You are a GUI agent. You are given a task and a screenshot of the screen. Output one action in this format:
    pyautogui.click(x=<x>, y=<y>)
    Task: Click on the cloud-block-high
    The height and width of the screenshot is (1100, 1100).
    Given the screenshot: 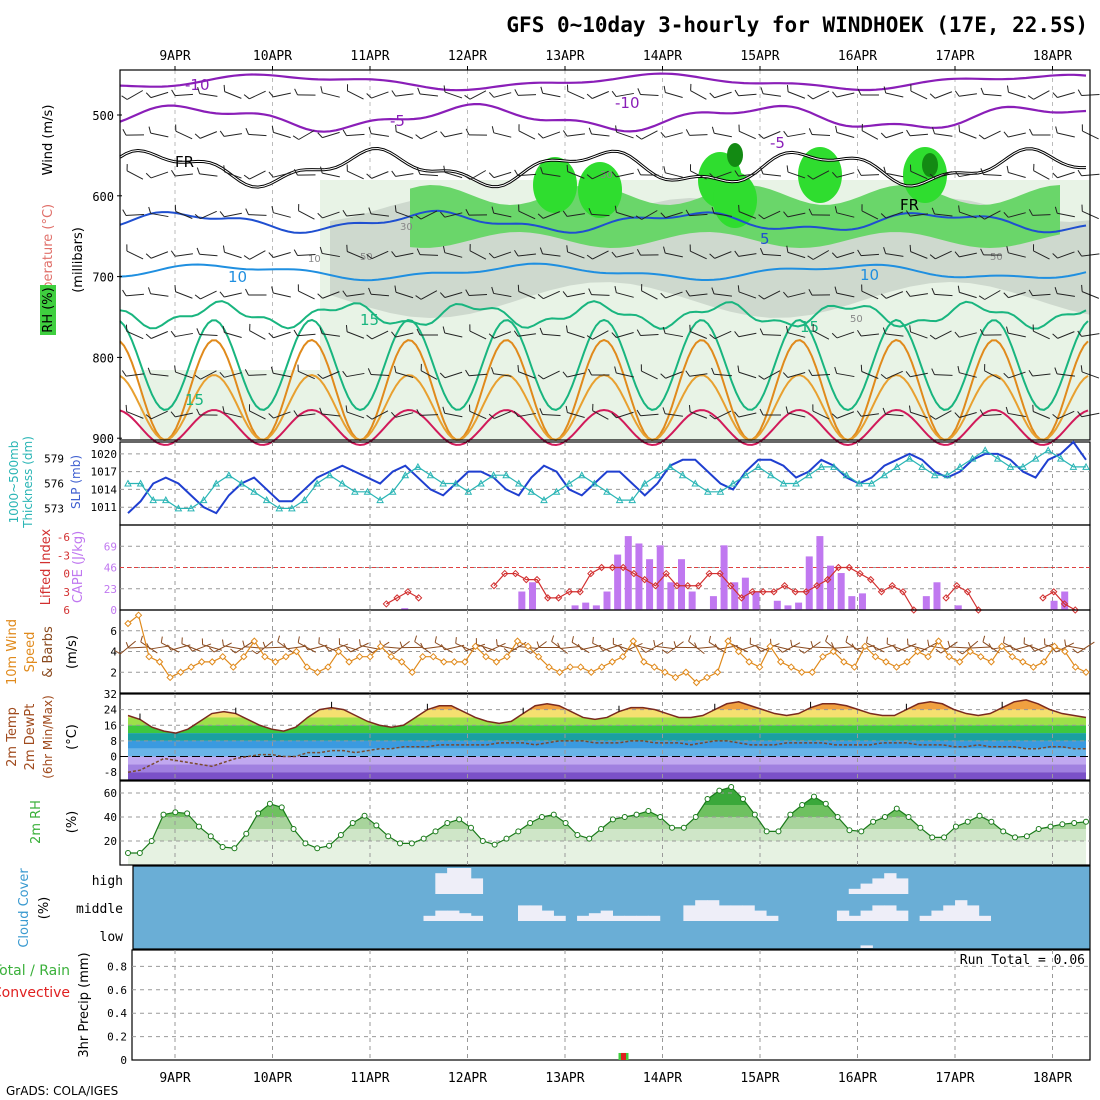 What is the action you would take?
    pyautogui.click(x=878, y=886)
    